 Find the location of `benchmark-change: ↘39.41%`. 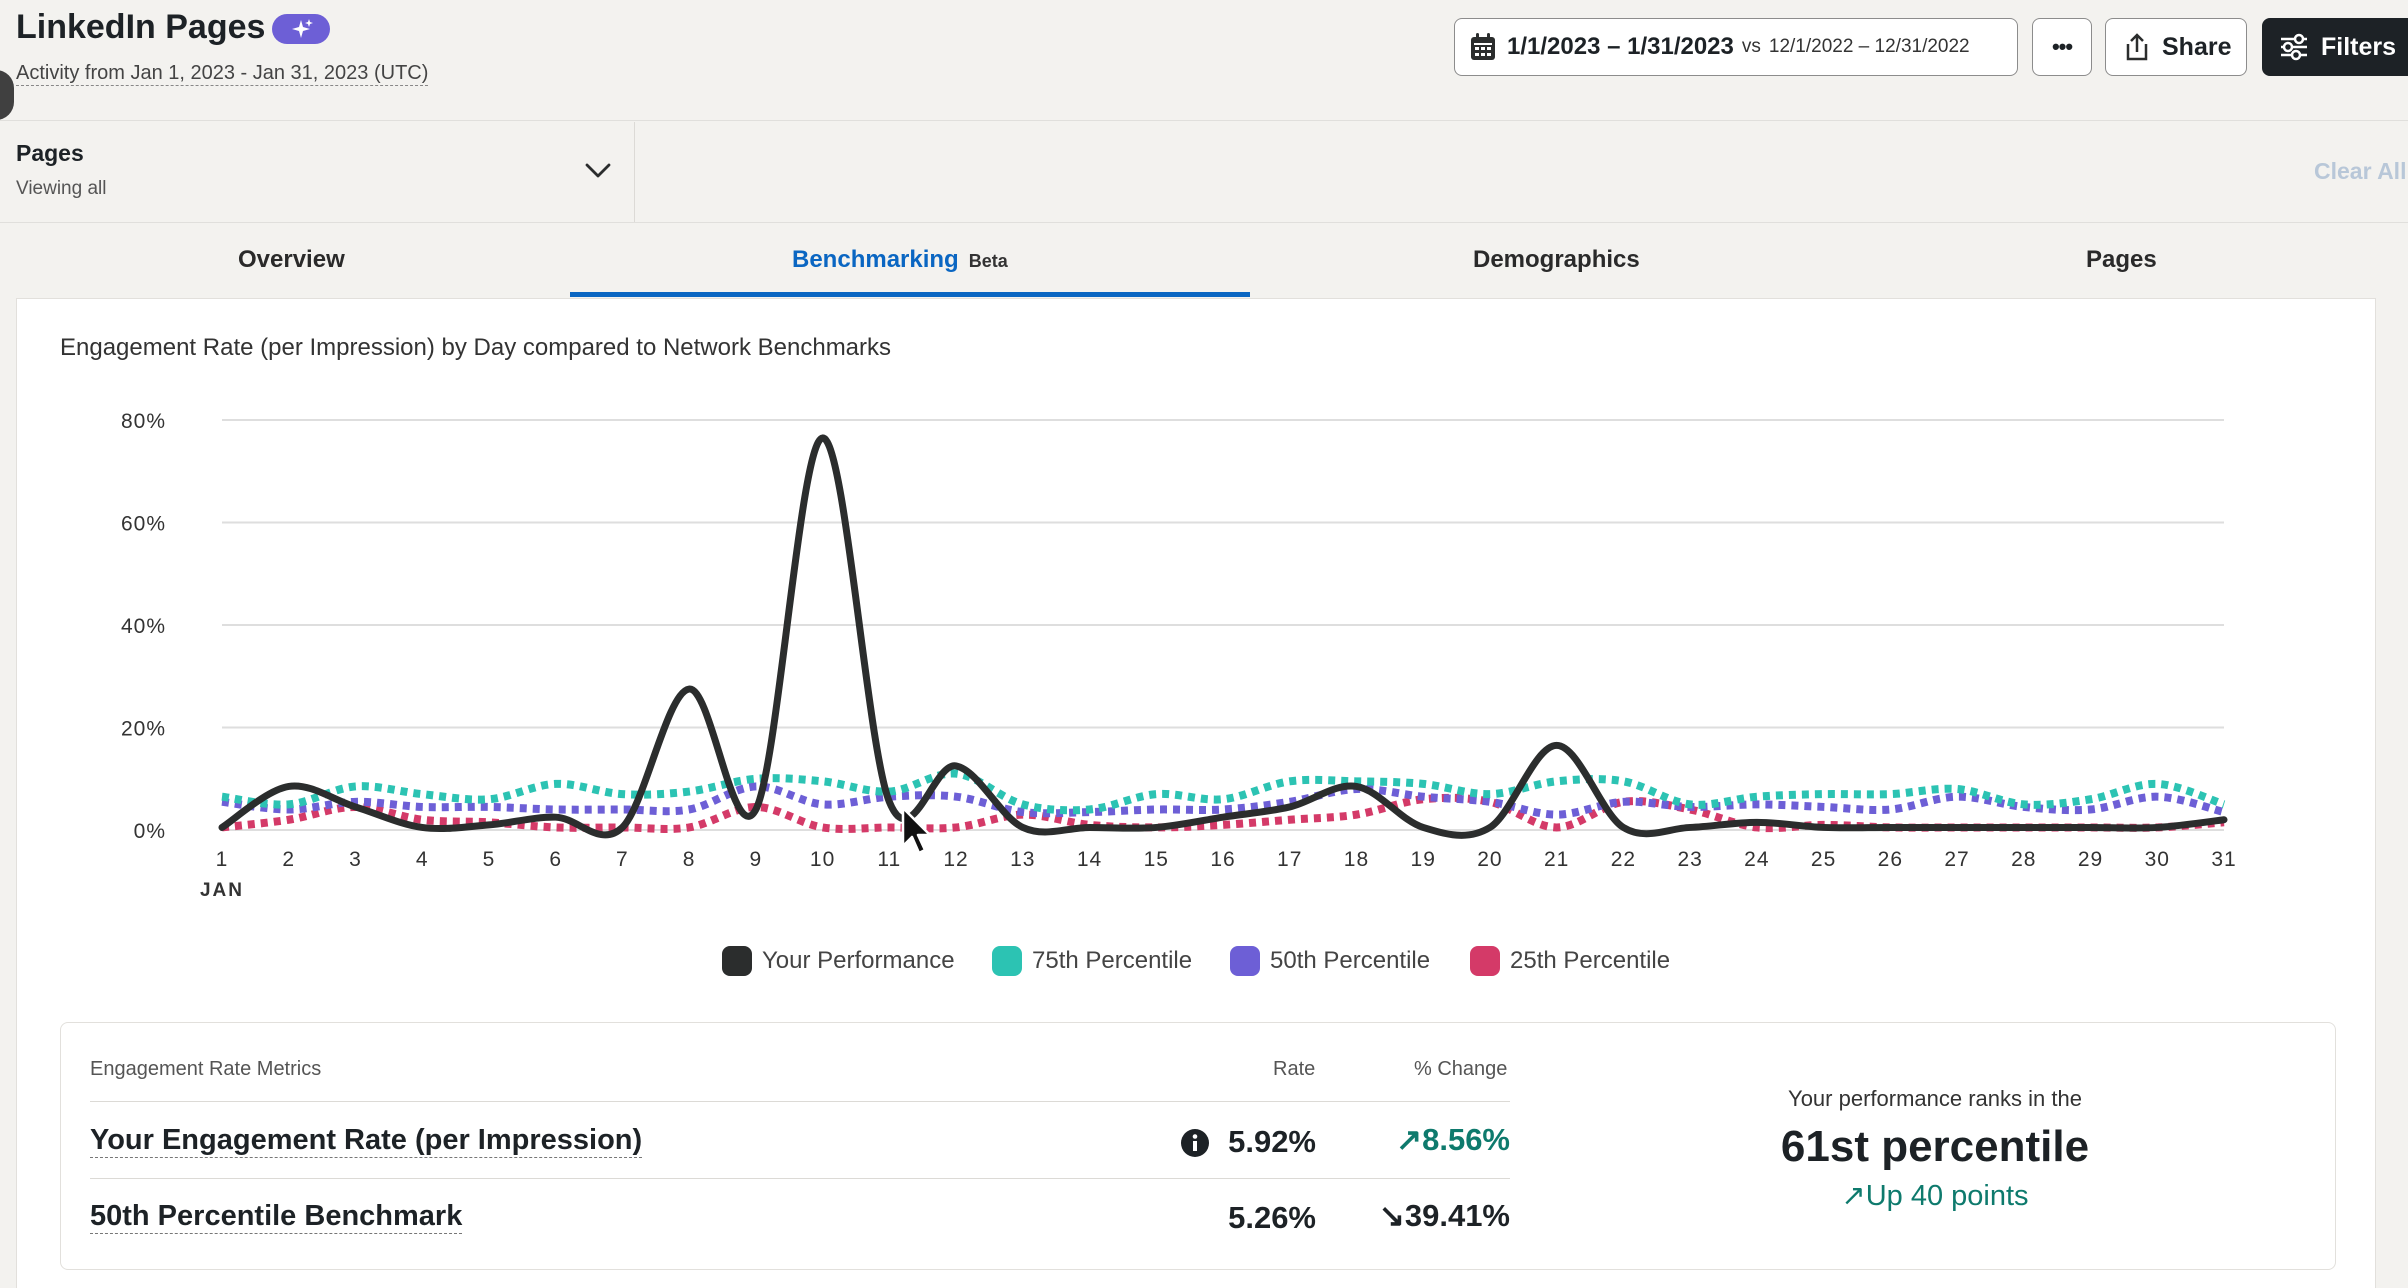

benchmark-change: ↘39.41% is located at coordinates (1410, 1216).